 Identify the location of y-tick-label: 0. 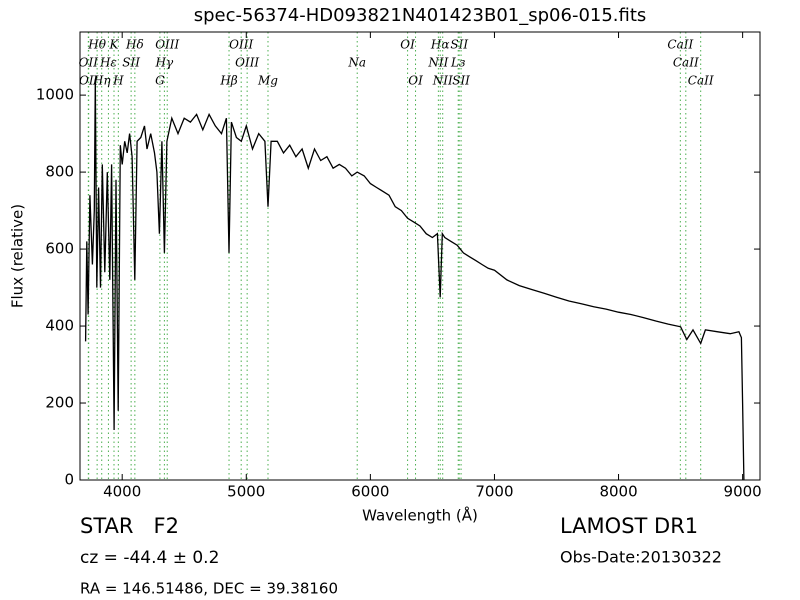
(69, 480).